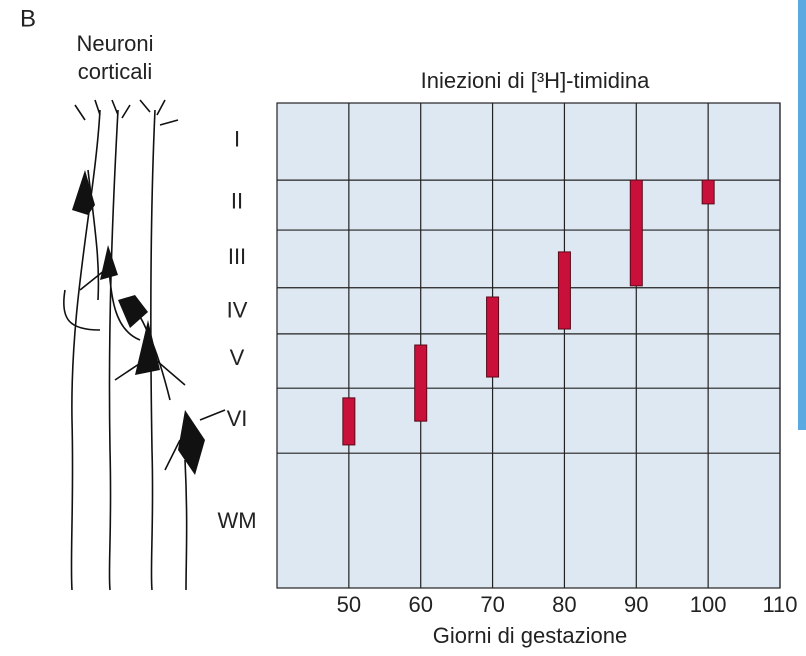 Image resolution: width=806 pixels, height=656 pixels. I want to click on y-tick-label: V, so click(237, 357).